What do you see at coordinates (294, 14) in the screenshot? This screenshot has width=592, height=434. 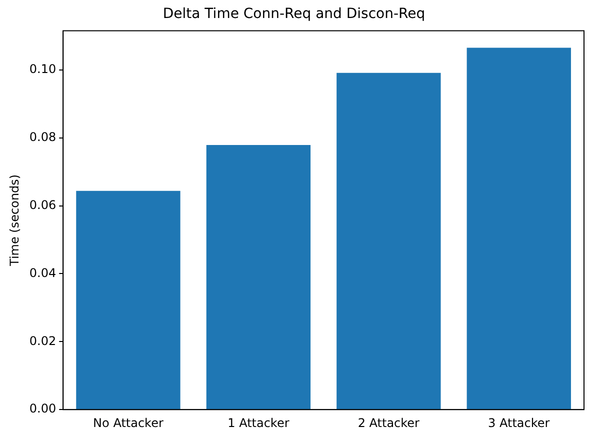 I see `chart-title: Delta Time Conn-Req and Discon-Req` at bounding box center [294, 14].